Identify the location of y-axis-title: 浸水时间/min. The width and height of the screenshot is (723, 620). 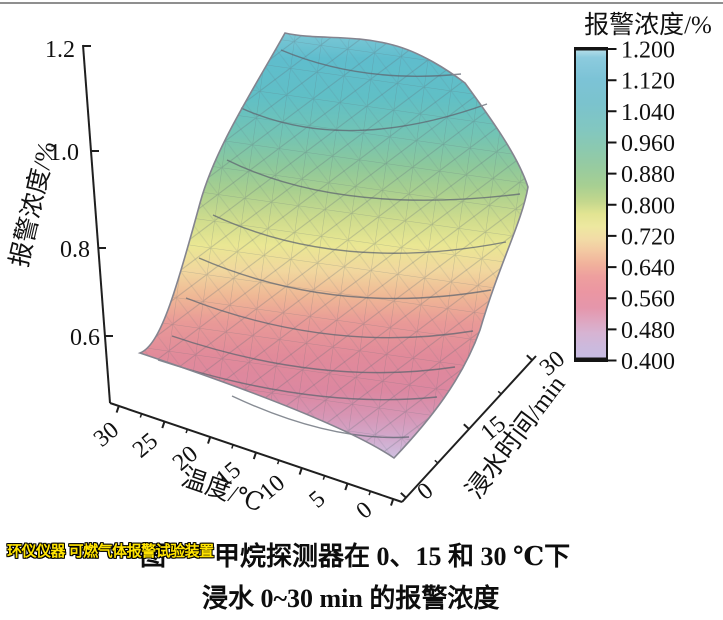
(516, 437).